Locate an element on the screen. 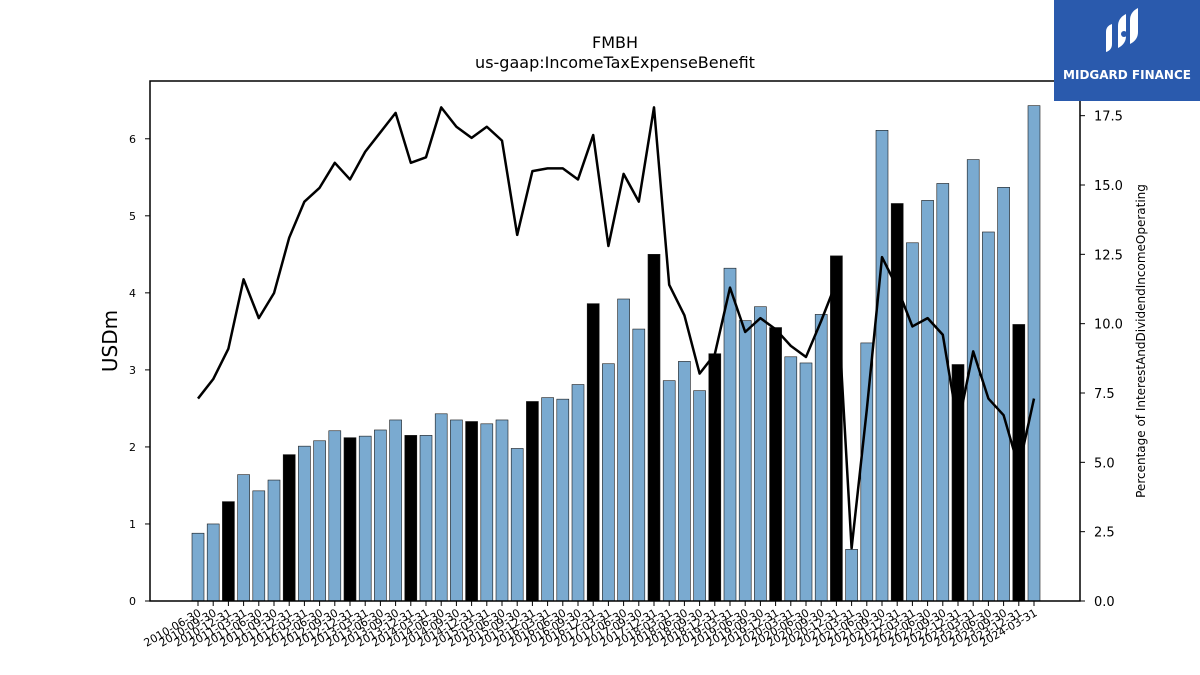 The image size is (1200, 675). y2-tick-label: 12.5 is located at coordinates (1108, 255).